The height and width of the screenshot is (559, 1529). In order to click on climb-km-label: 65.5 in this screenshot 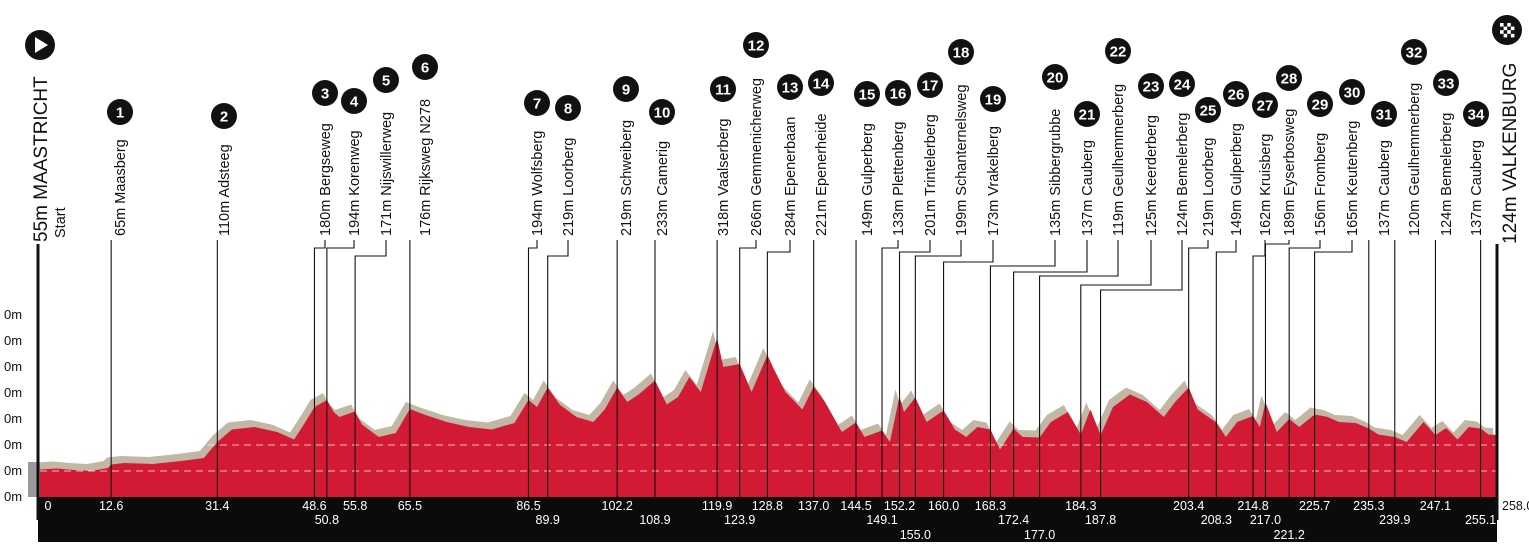, I will do `click(410, 506)`.